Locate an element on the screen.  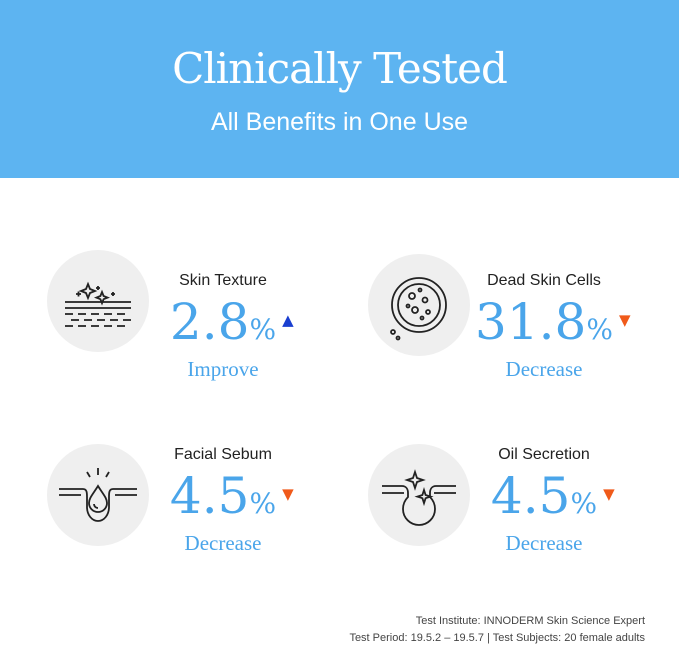
dead-skin-cells-icon is located at coordinates (419, 305).